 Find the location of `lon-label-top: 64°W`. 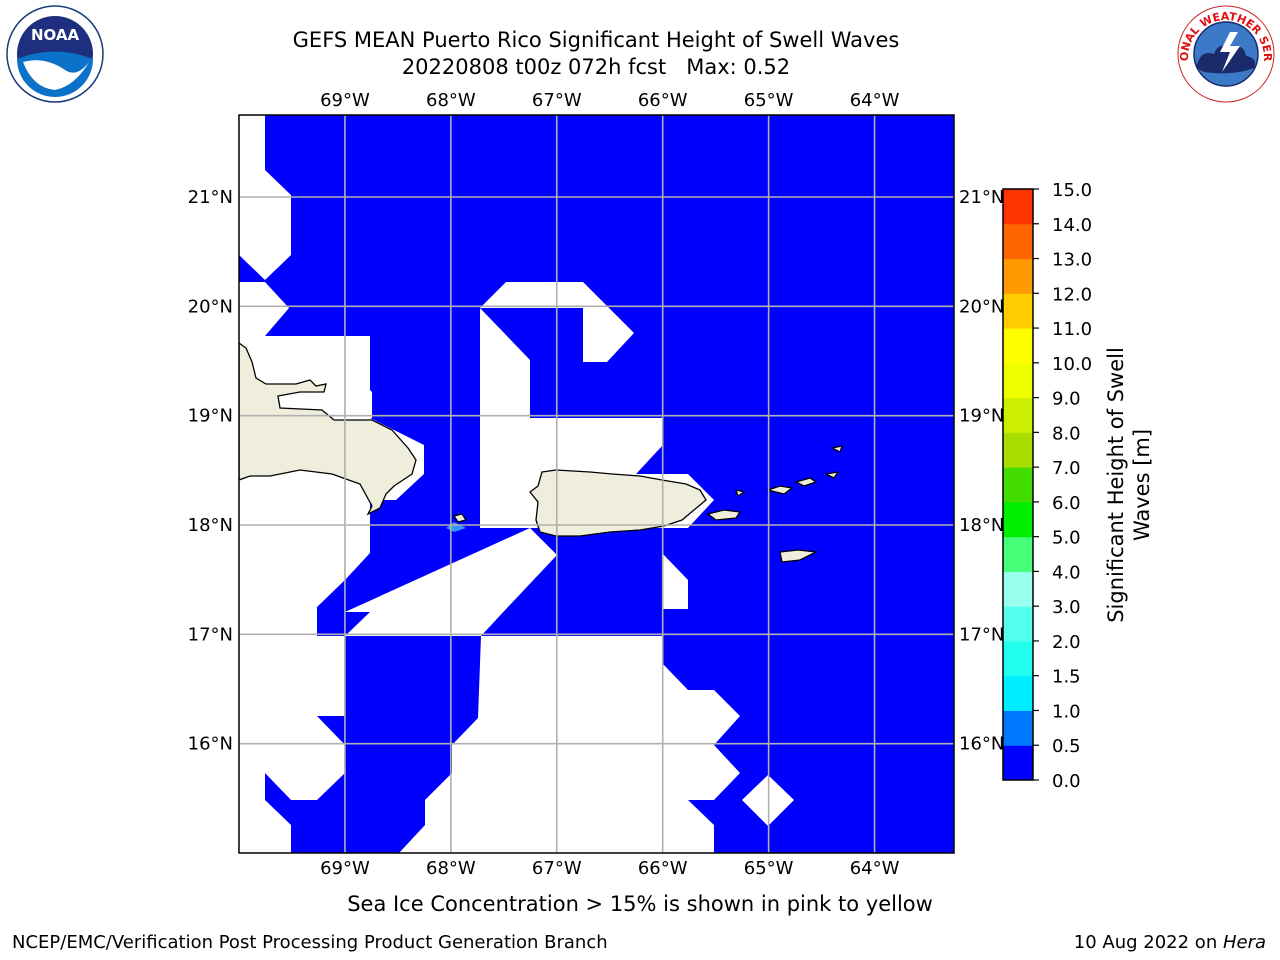

lon-label-top: 64°W is located at coordinates (875, 100).